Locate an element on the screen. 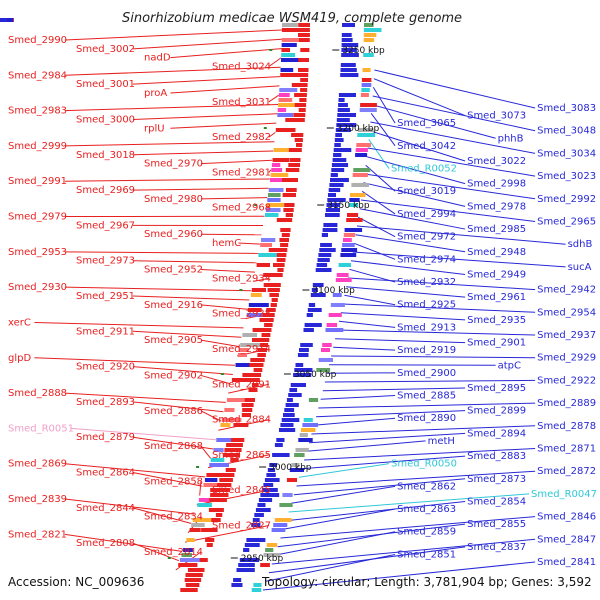 Image resolution: width=600 pixels, height=600 pixels. gene-label: Smed_2865 is located at coordinates (241, 455).